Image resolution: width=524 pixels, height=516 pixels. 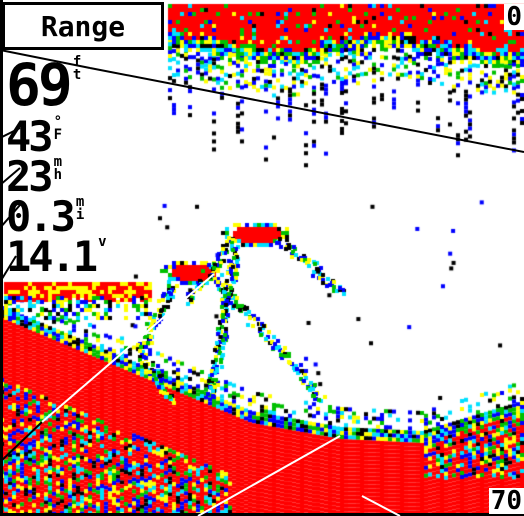 I want to click on range-button: Range, so click(x=83, y=26).